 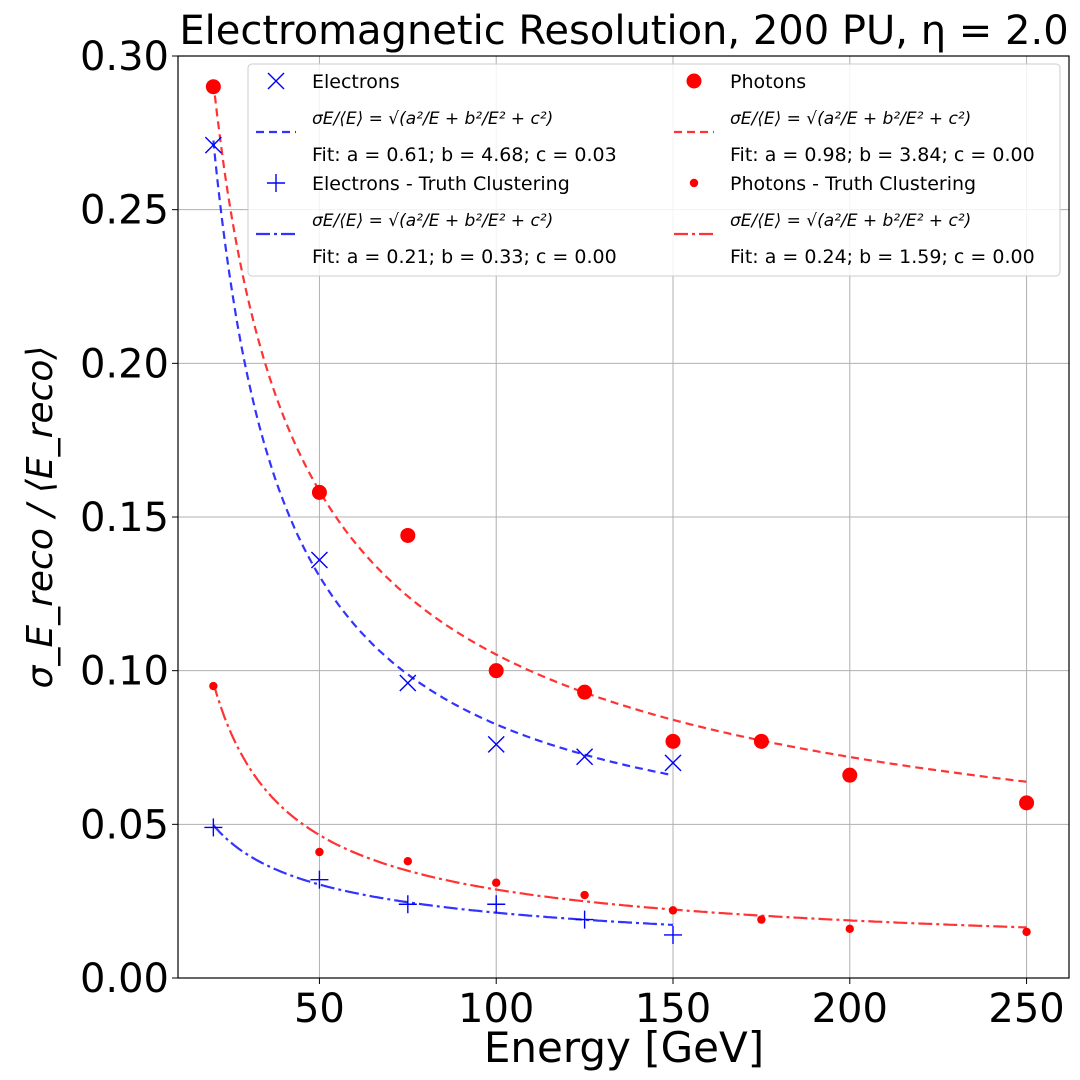 What do you see at coordinates (850, 1009) in the screenshot?
I see `x-tick-label: 200` at bounding box center [850, 1009].